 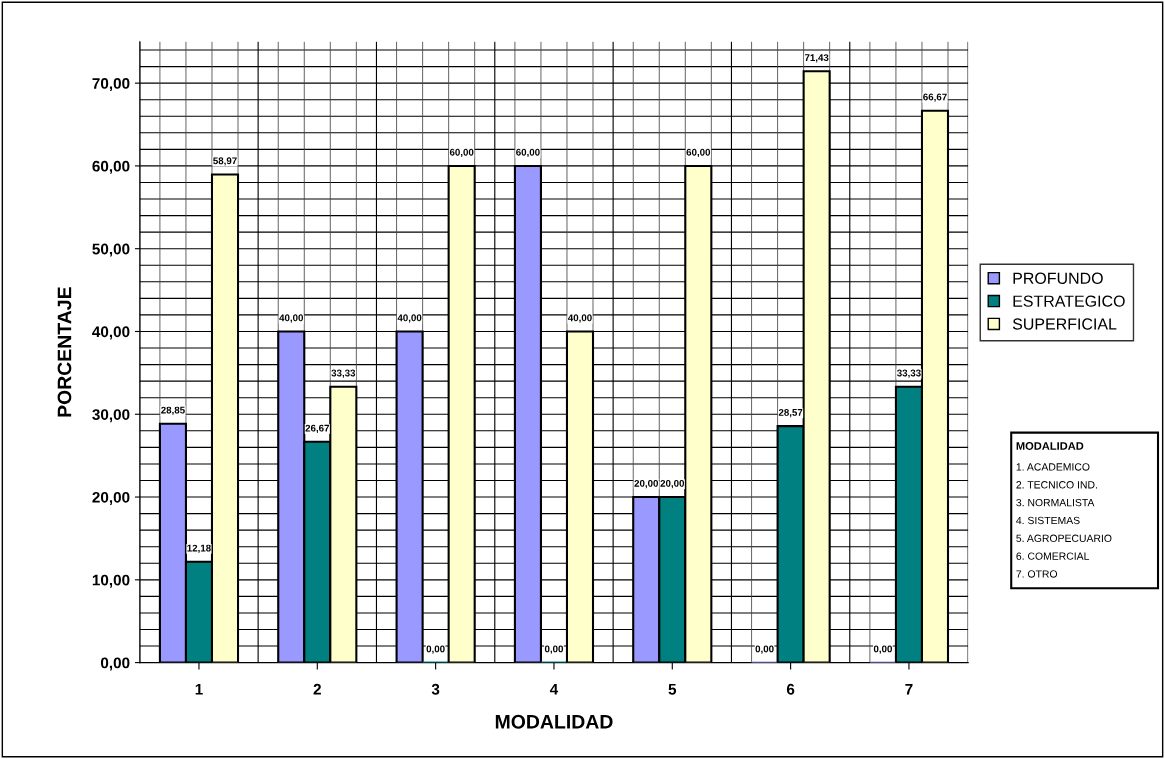 I want to click on data-label: 12,18, so click(x=199, y=548).